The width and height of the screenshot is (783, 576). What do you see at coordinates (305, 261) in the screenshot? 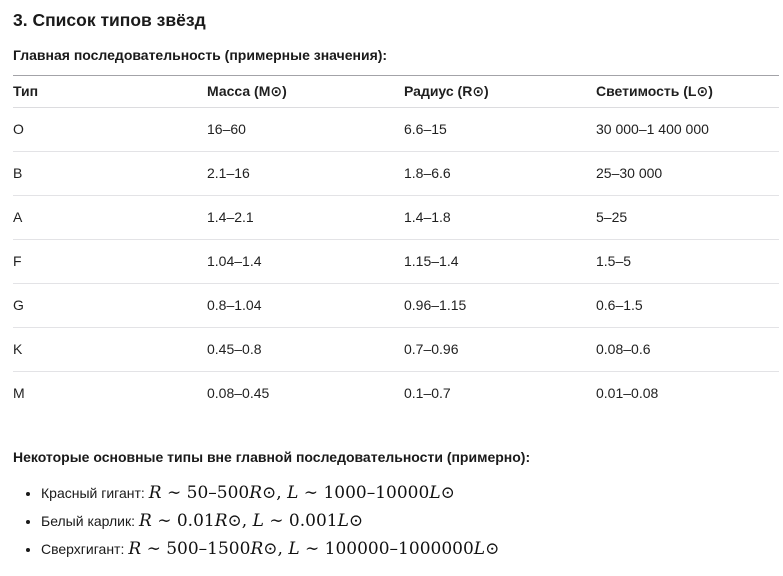
I see `table-cell: 1.04–1.4` at bounding box center [305, 261].